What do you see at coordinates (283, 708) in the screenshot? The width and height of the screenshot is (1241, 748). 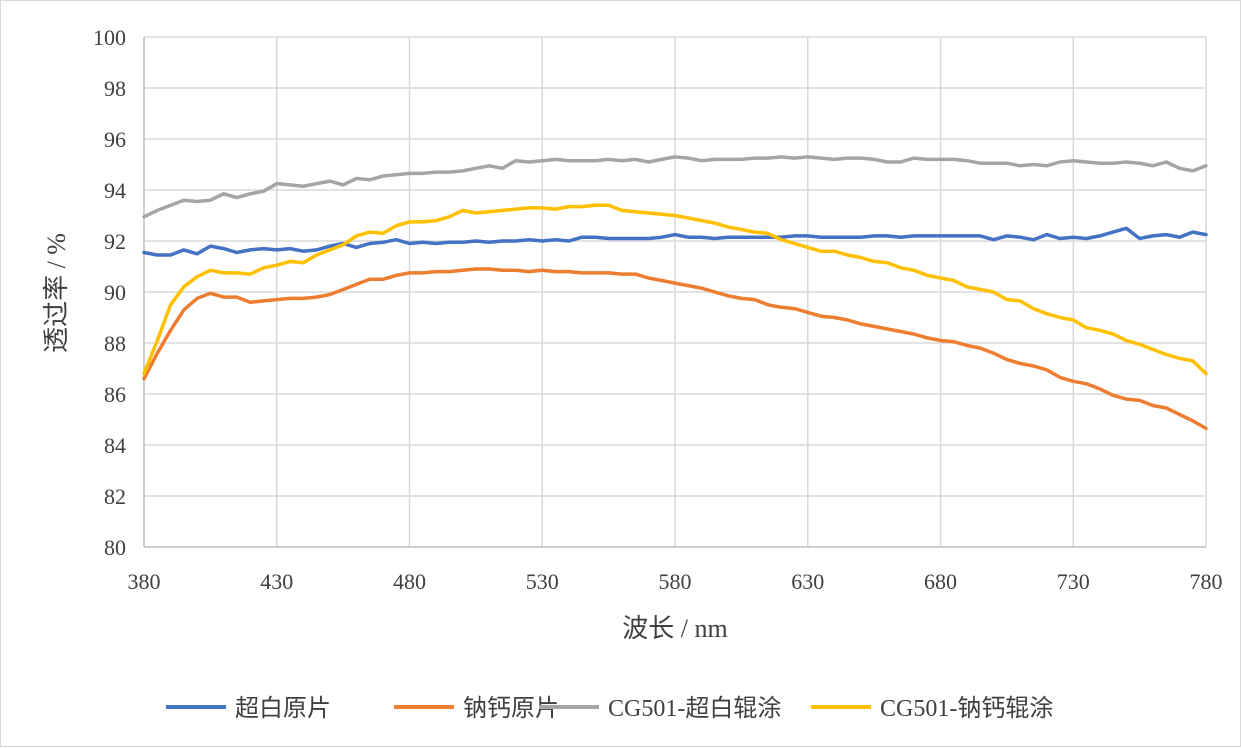 I see `legend-label: 超白原片` at bounding box center [283, 708].